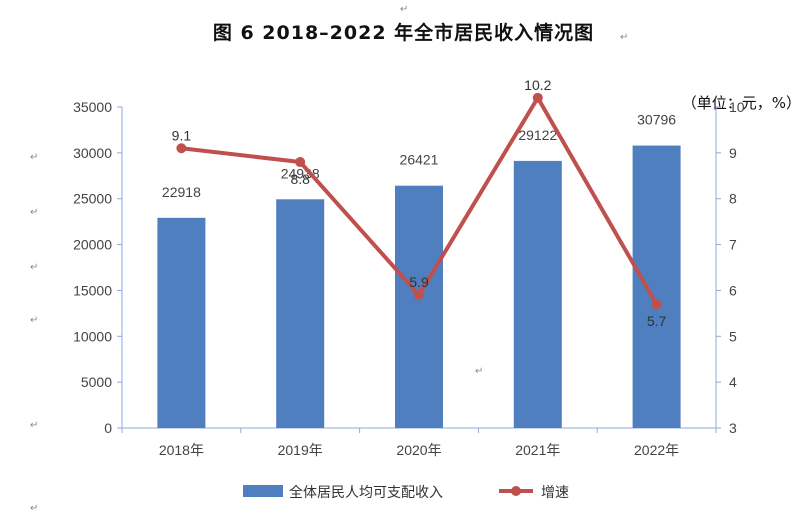 This screenshot has width=807, height=524. Describe the element at coordinates (733, 290) in the screenshot. I see `right-axis-tick-label: 6` at that location.